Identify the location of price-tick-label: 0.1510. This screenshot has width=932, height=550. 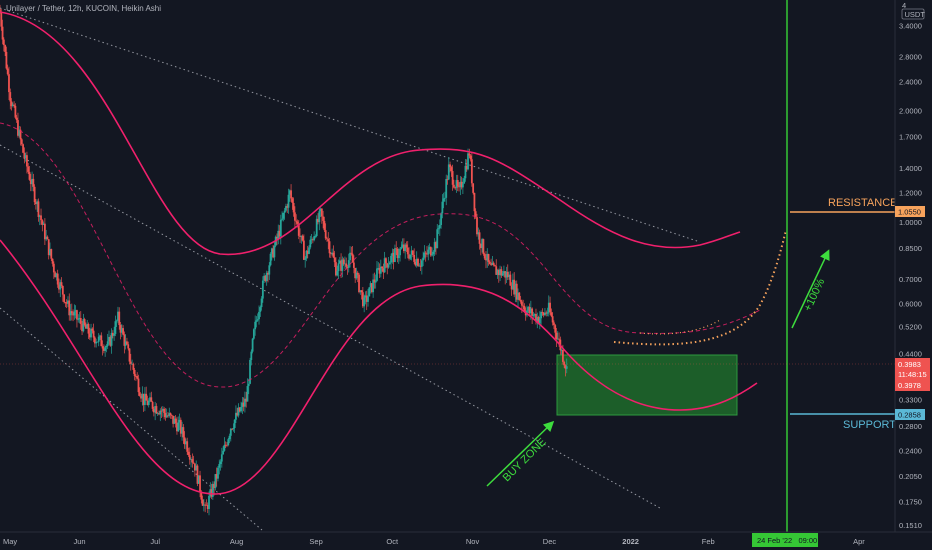
(910, 525).